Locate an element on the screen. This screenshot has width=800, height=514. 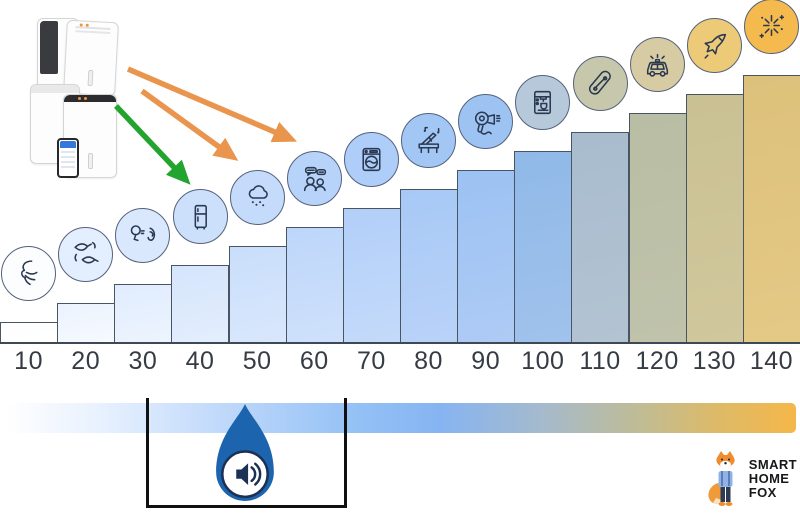
circle-piano-icon: .f{fill:#2b3950;stroke:none;} is located at coordinates (429, 140).